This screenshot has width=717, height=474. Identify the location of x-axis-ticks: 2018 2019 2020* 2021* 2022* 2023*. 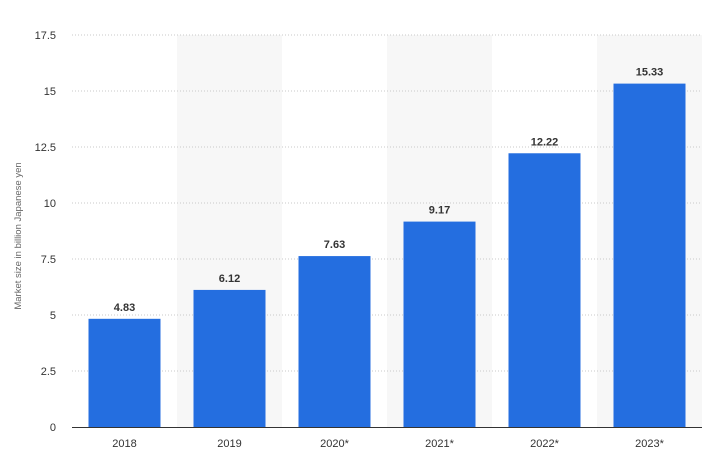
(388, 444).